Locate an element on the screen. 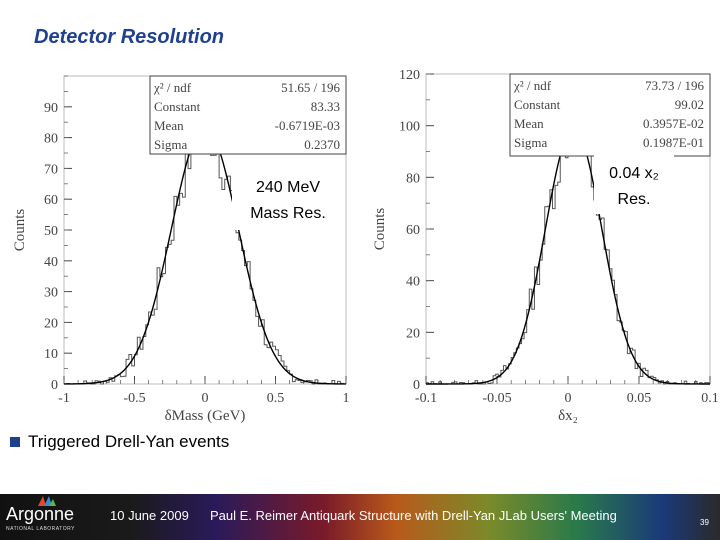 Image resolution: width=720 pixels, height=540 pixels. footer-logo: Argonne is located at coordinates (40, 514).